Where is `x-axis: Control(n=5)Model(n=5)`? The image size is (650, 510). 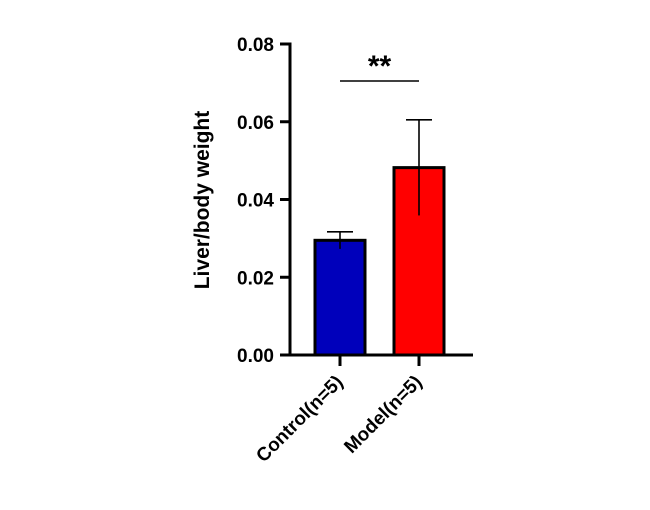 x-axis: Control(n=5)Model(n=5) is located at coordinates (362, 410).